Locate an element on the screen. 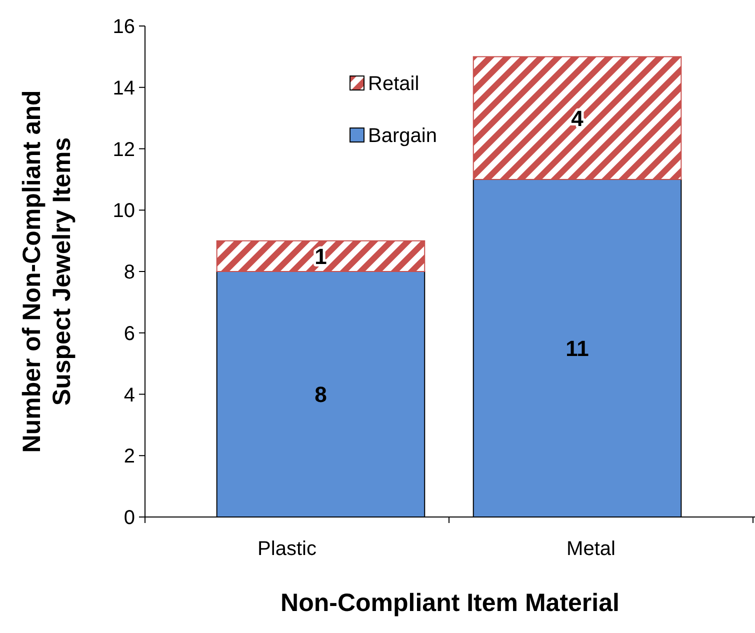 The width and height of the screenshot is (755, 633). y-tick-label: 0 is located at coordinates (129, 518).